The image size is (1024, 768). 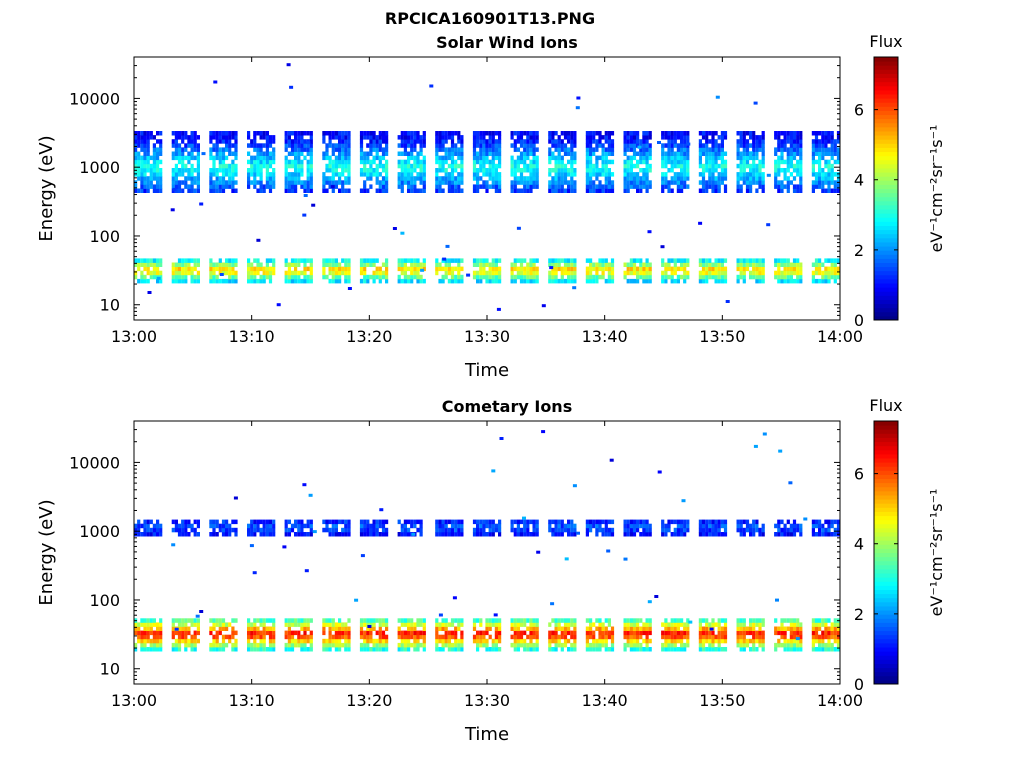 What do you see at coordinates (886, 88) in the screenshot?
I see `colorbar-segment` at bounding box center [886, 88].